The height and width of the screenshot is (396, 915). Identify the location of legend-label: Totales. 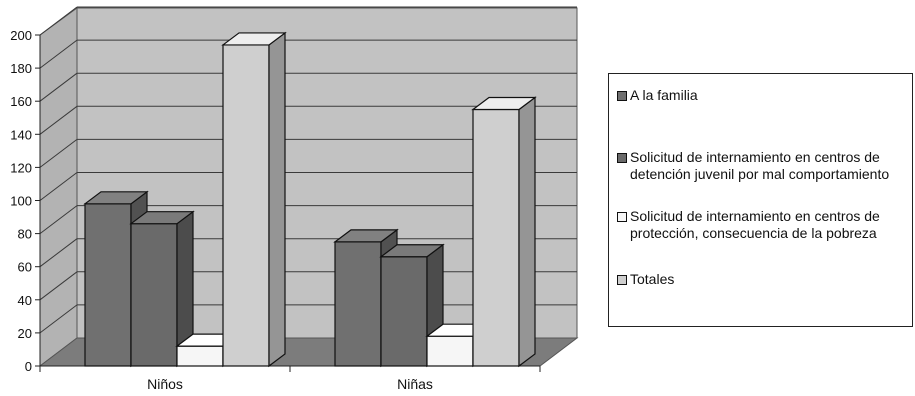
(652, 279).